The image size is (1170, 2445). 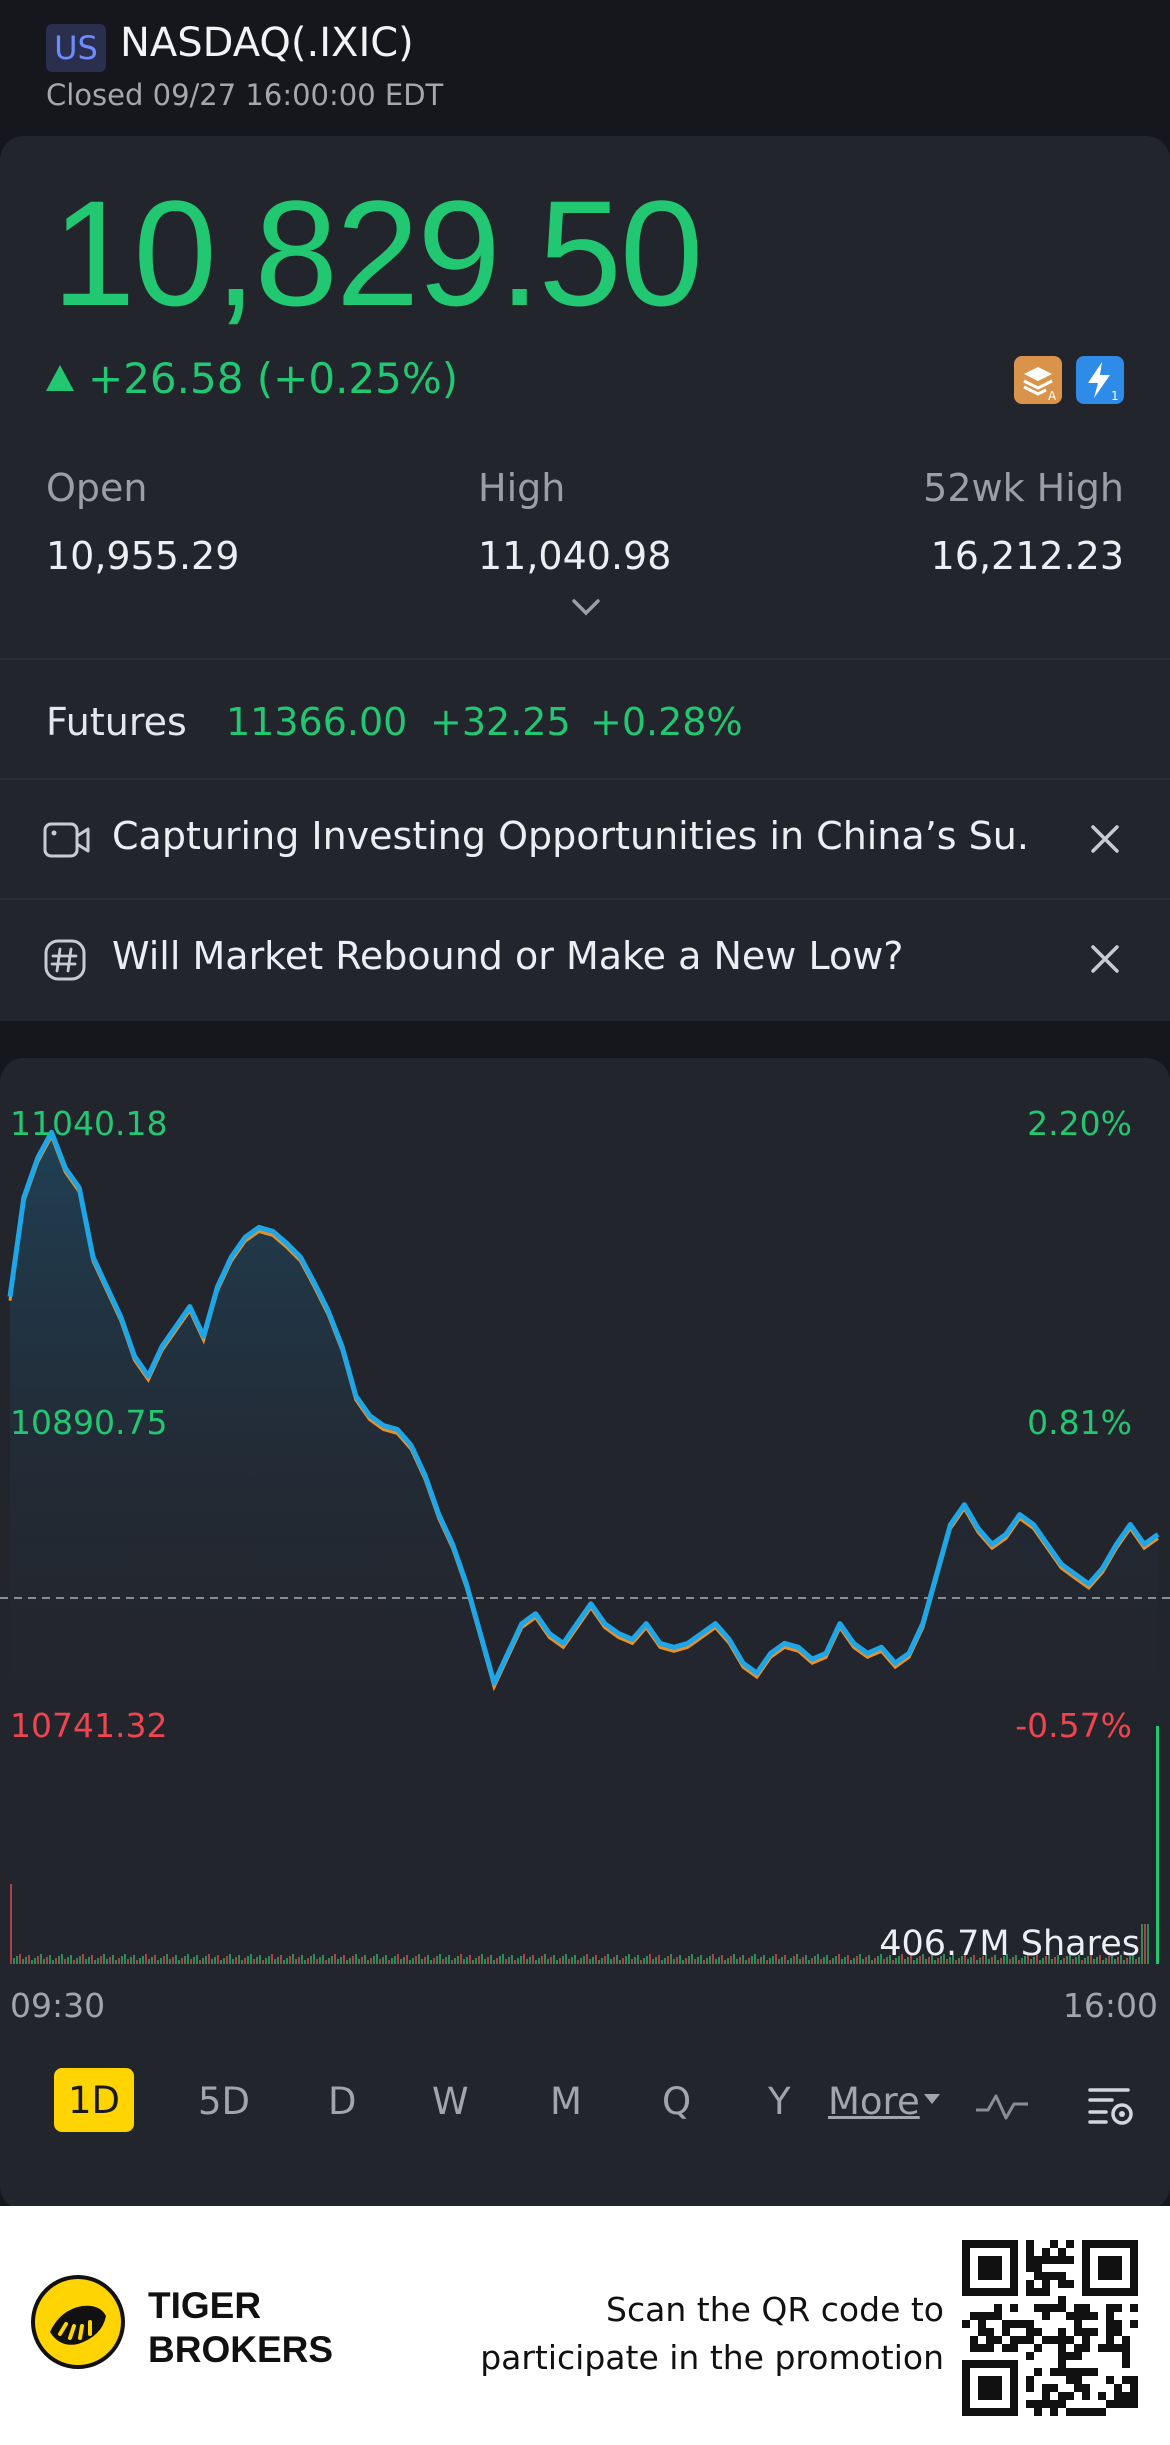 What do you see at coordinates (342, 2101) in the screenshot?
I see `period-d: D` at bounding box center [342, 2101].